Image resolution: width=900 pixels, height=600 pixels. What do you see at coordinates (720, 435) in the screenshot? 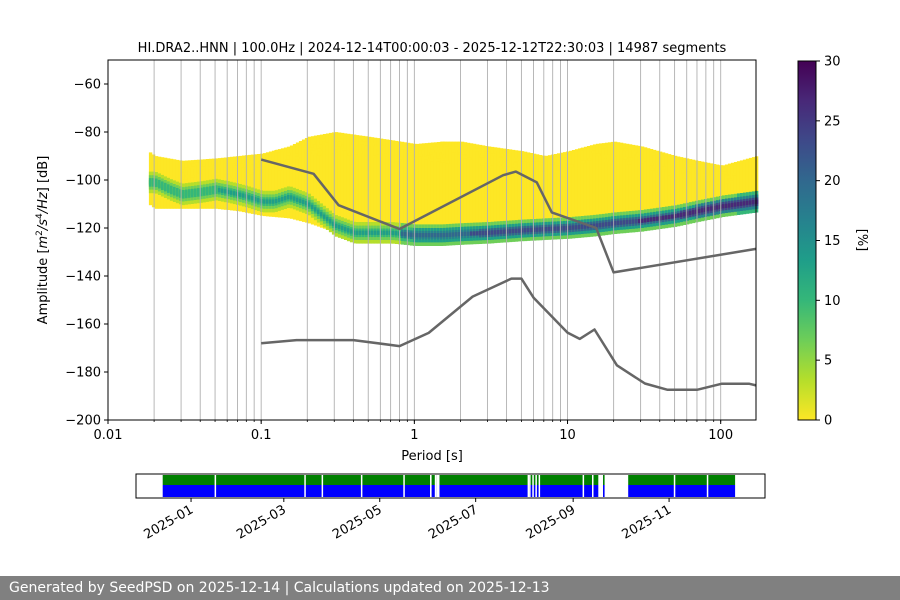
I see `x-tick-label: 100` at bounding box center [720, 435].